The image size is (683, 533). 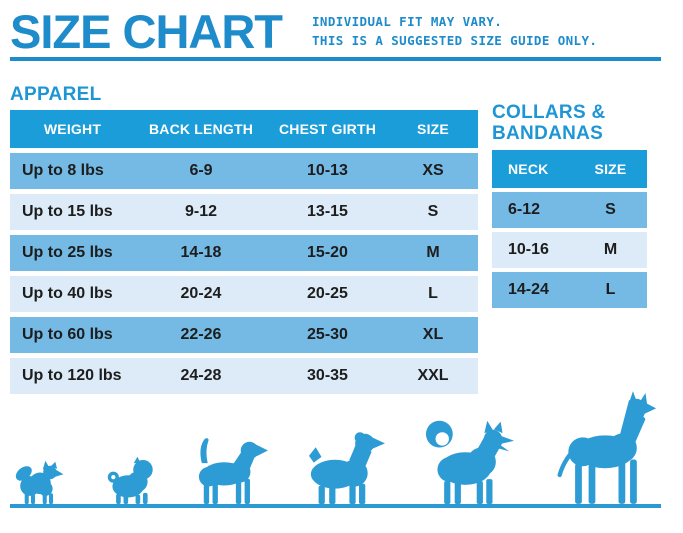 What do you see at coordinates (63, 170) in the screenshot?
I see `weight-cell: Up to 8 lbs` at bounding box center [63, 170].